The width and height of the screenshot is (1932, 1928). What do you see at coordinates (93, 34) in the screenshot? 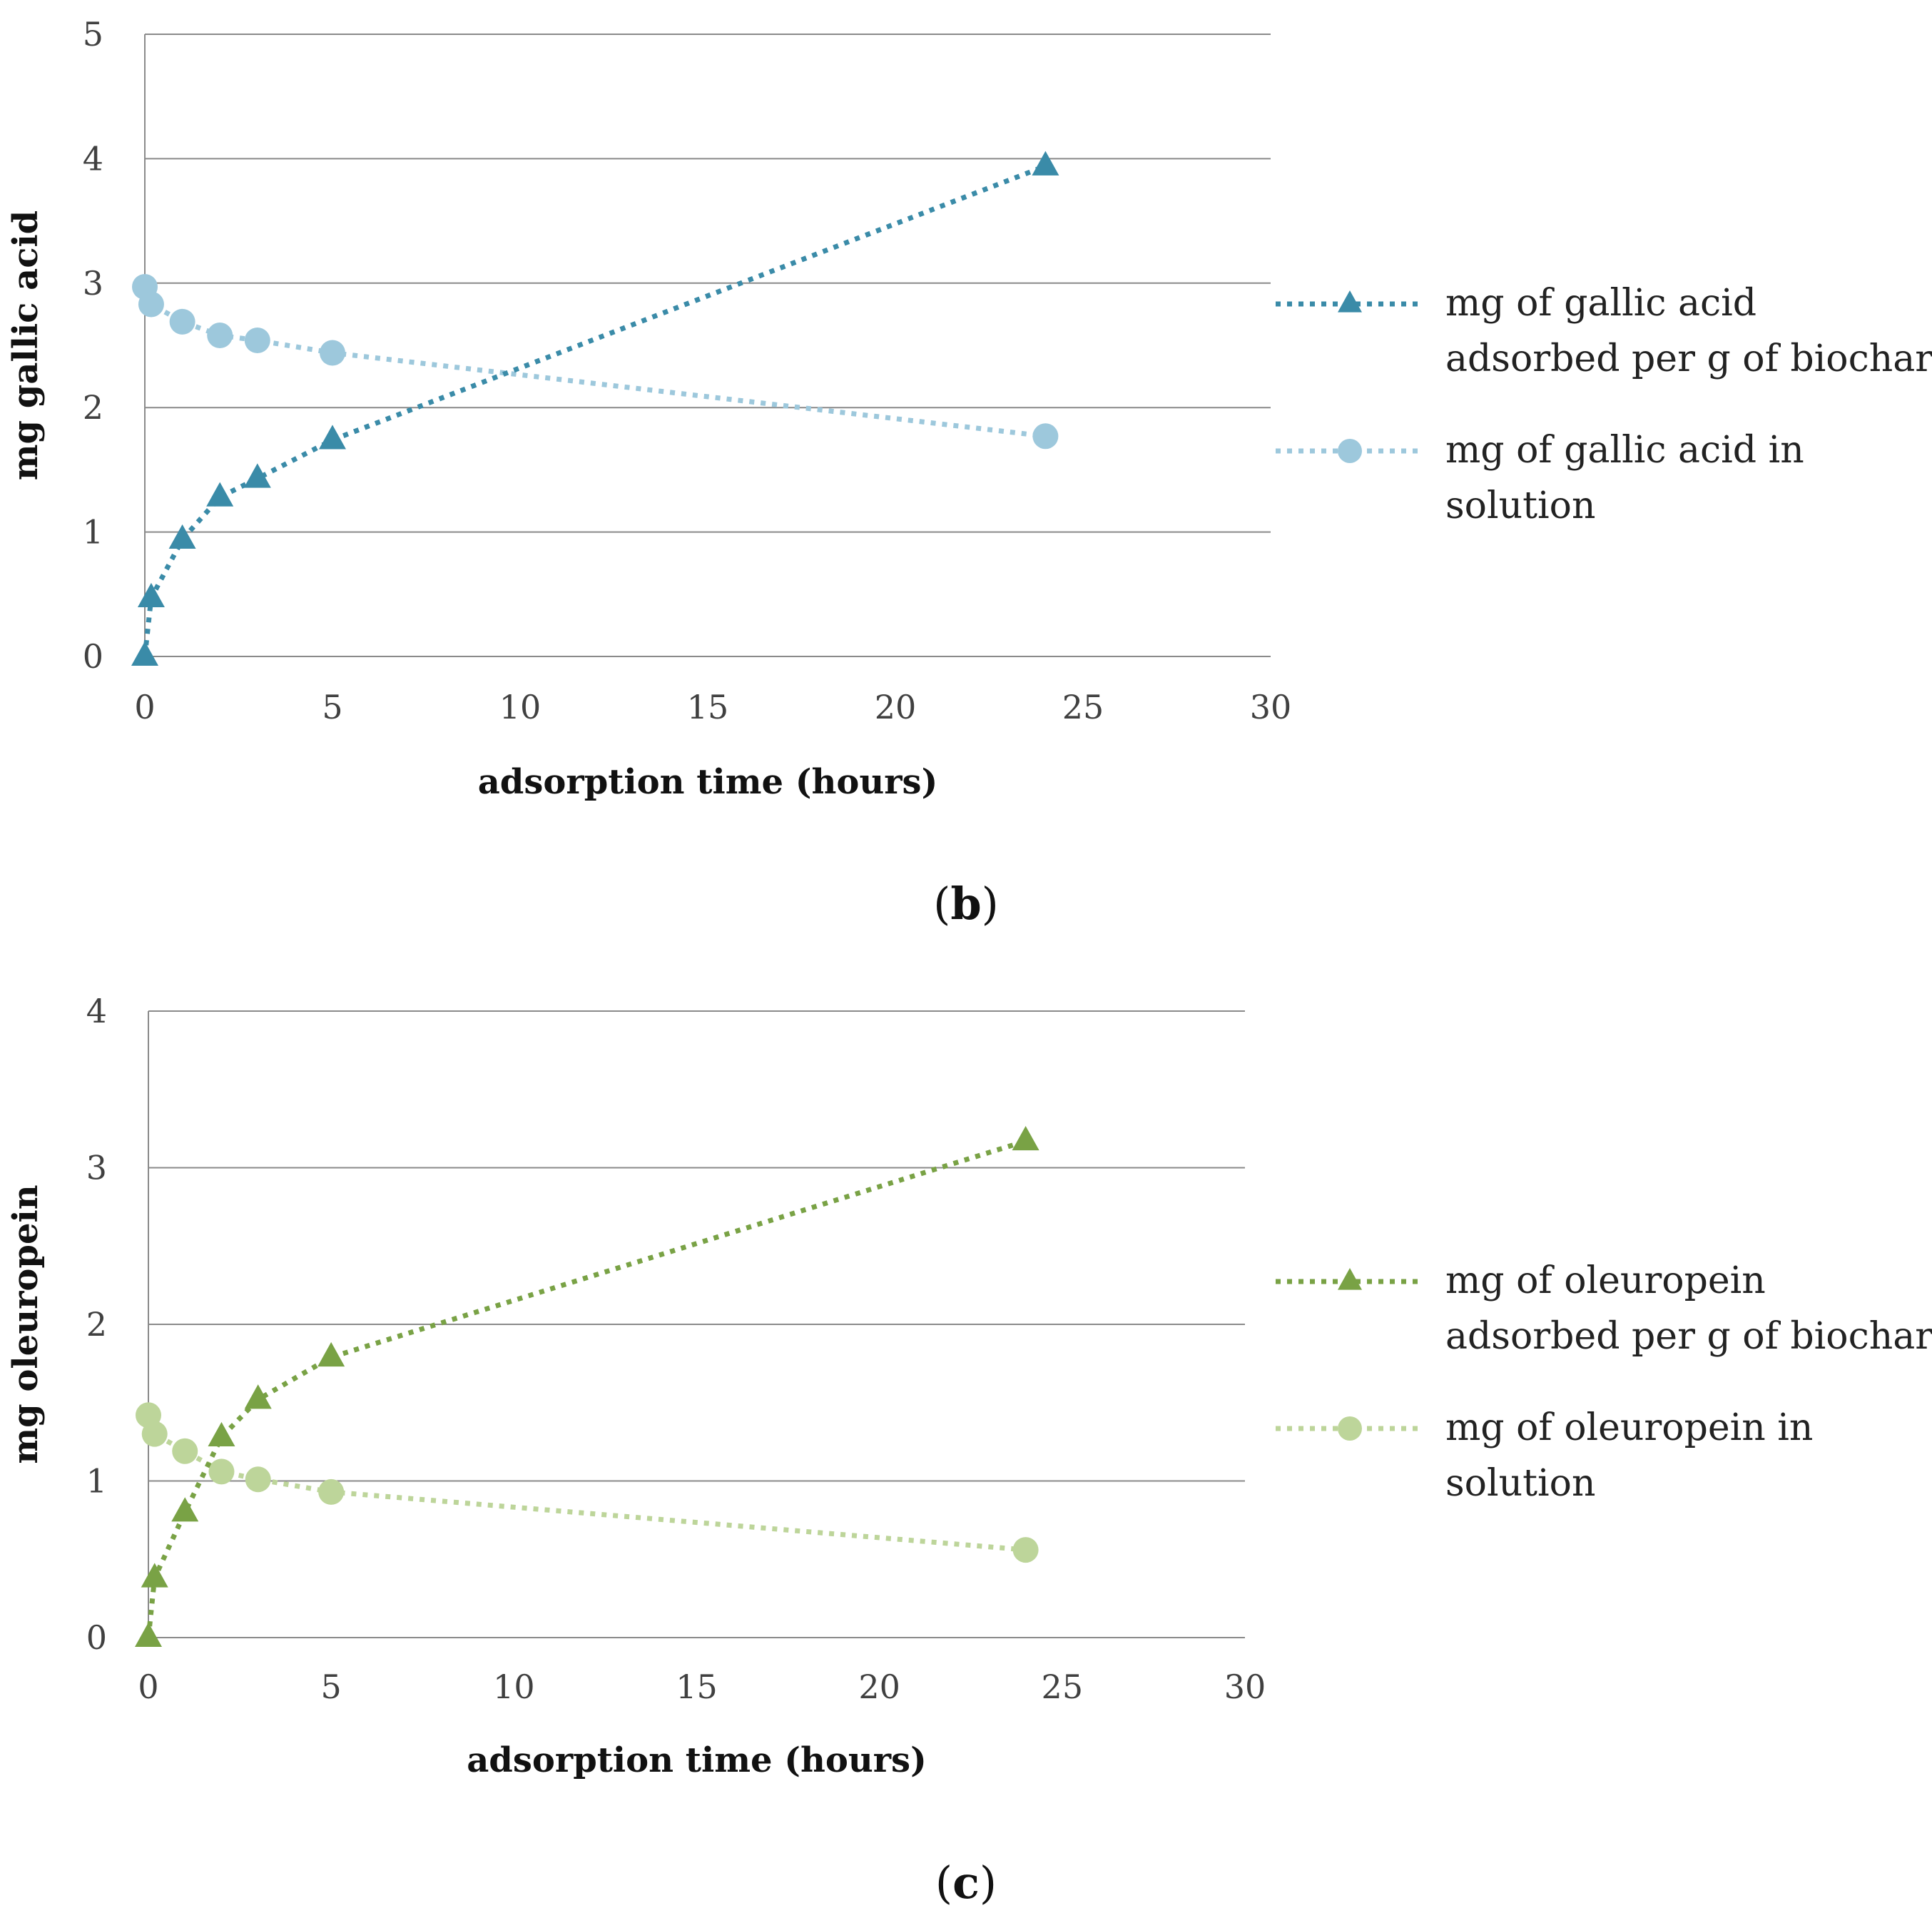
I see `y-tick-label: 5` at bounding box center [93, 34].